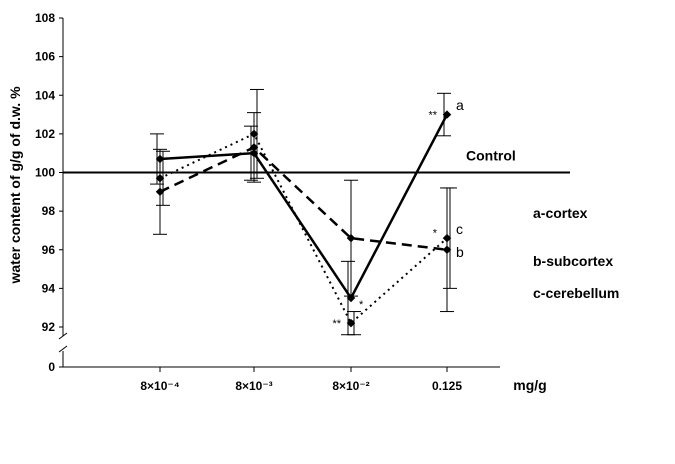  What do you see at coordinates (45, 134) in the screenshot?
I see `y-tick-label: 102` at bounding box center [45, 134].